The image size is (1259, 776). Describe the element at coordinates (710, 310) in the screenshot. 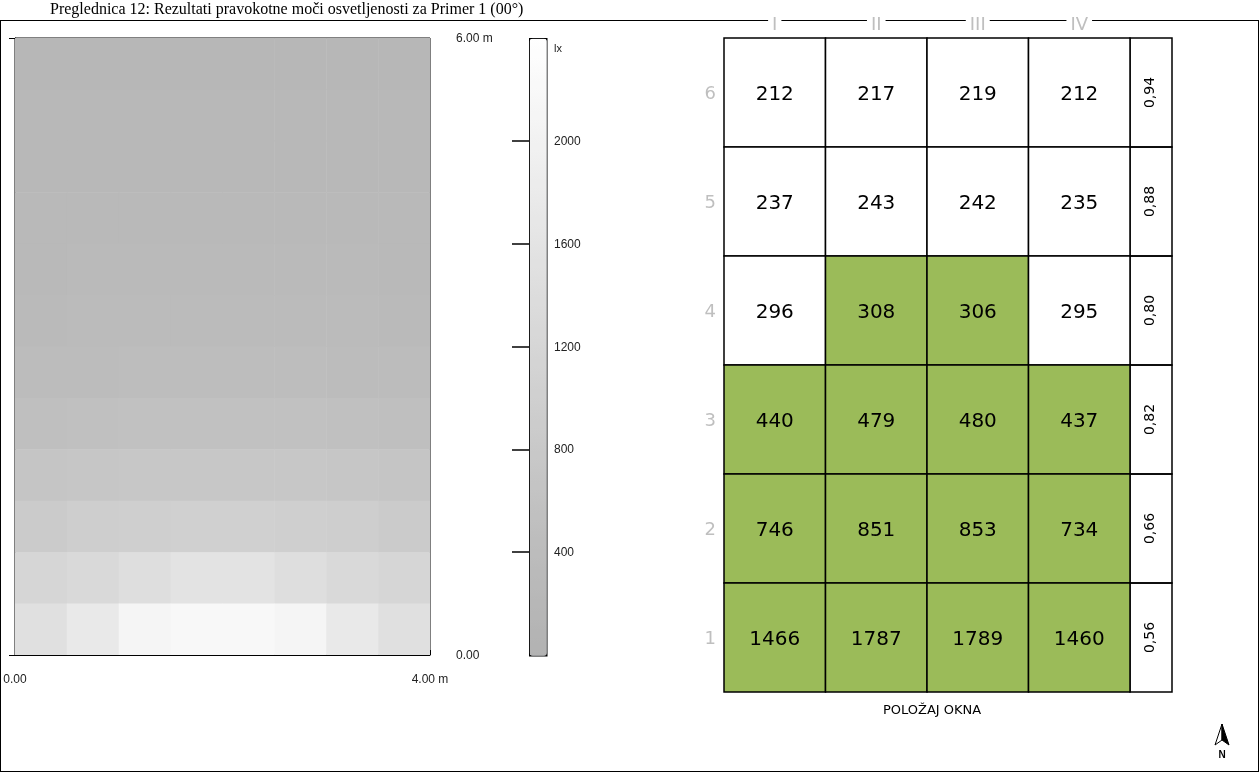

I see `y-tick-label: 4` at that location.